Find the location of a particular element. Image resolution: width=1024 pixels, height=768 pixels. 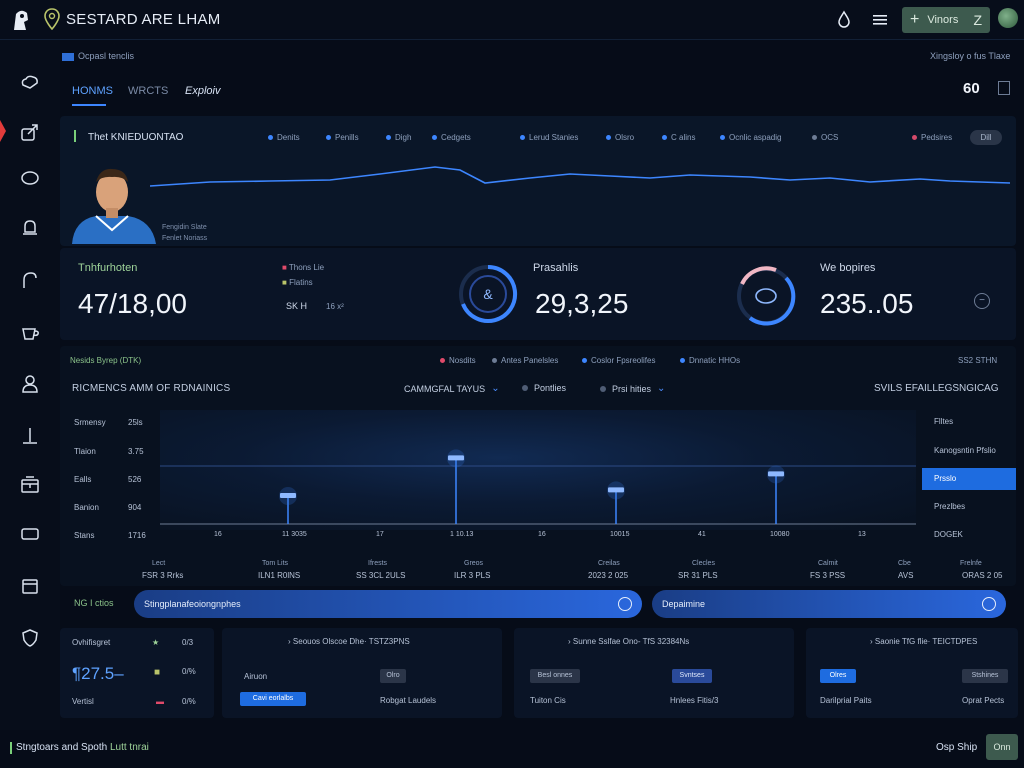

player-photo is located at coordinates (112, 202).